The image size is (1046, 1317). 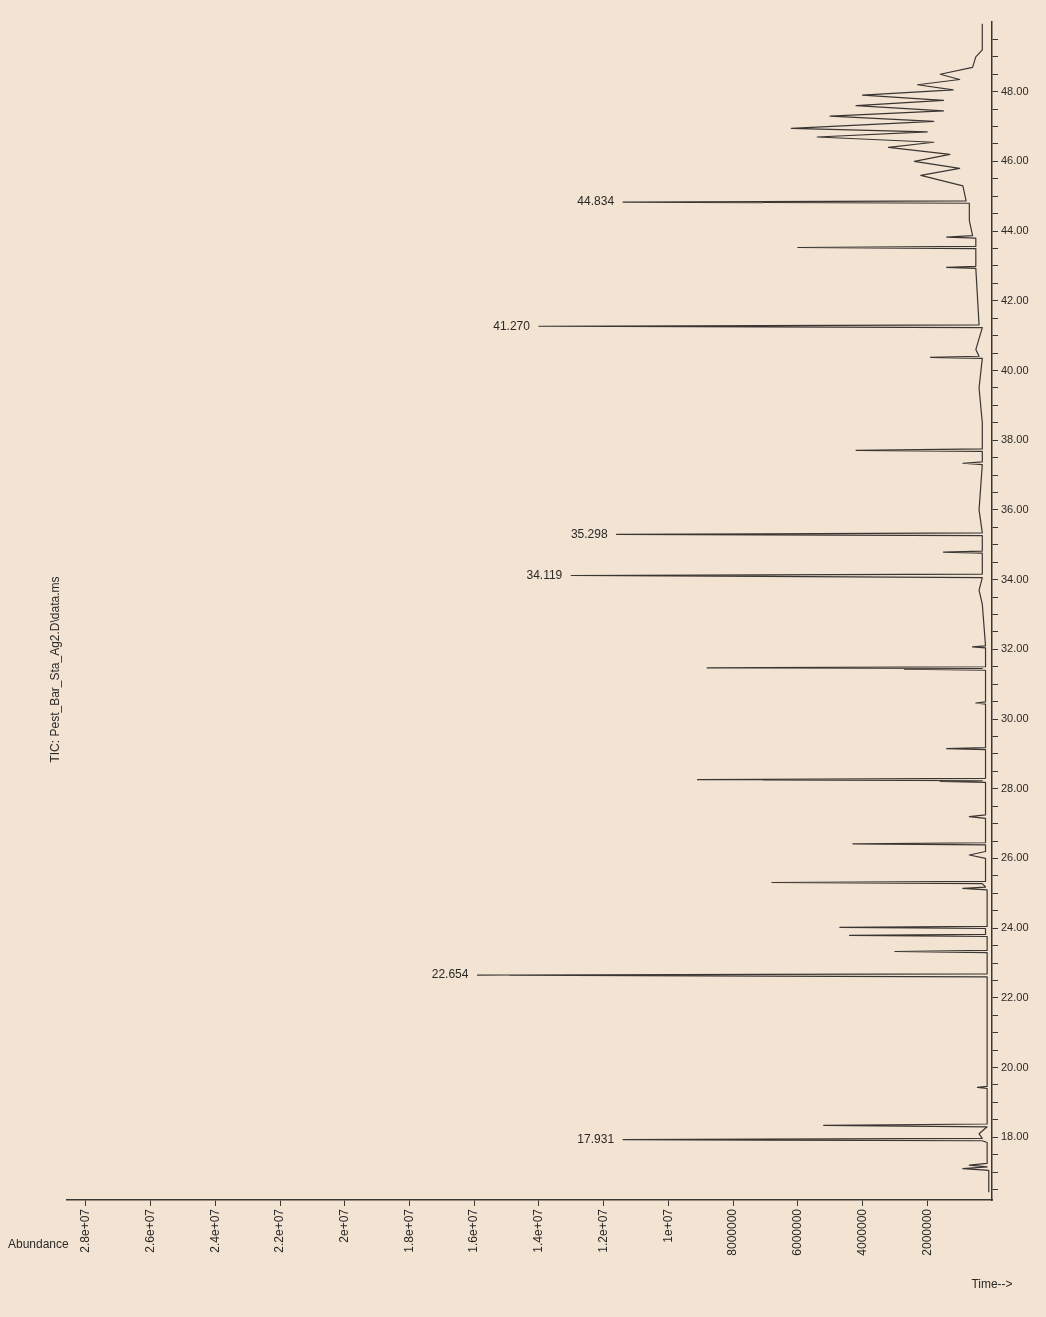 What do you see at coordinates (1015, 996) in the screenshot?
I see `y-tick-label: 22.00` at bounding box center [1015, 996].